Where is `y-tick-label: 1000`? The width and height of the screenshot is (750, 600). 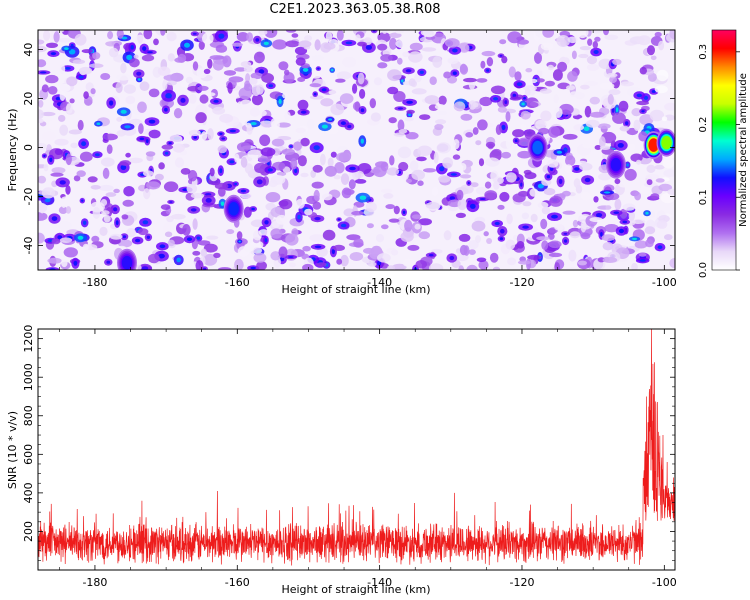 y-tick-label: 1000 is located at coordinates (28, 377).